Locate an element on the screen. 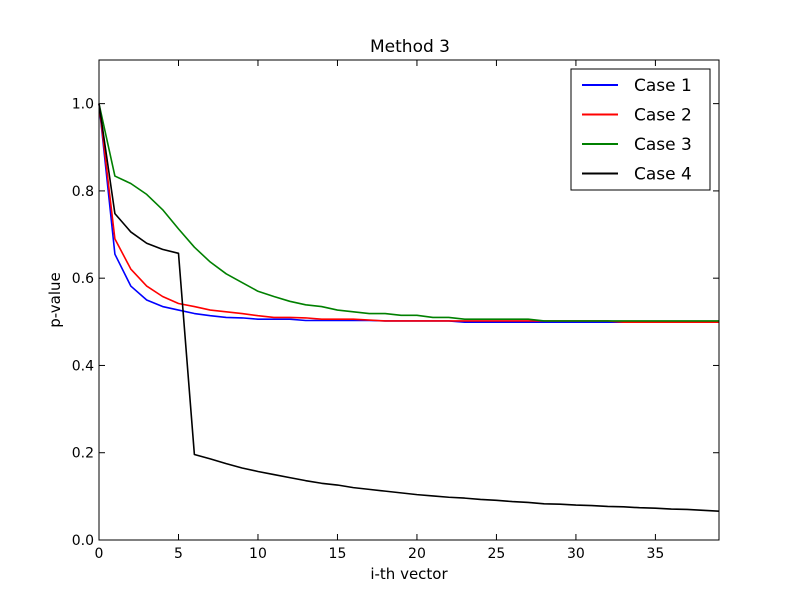 This screenshot has width=800, height=600. y-tick-label: 1.0 is located at coordinates (83, 105).